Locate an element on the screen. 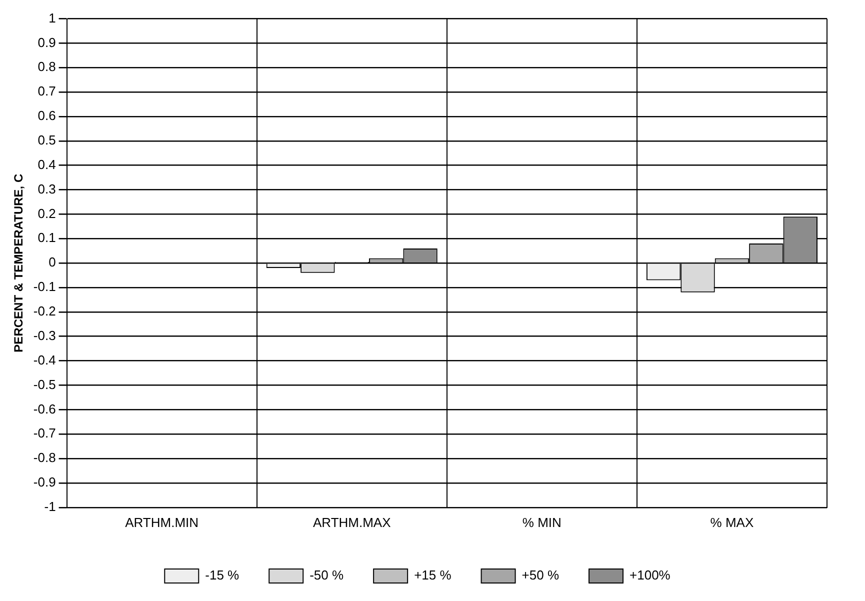 The height and width of the screenshot is (601, 865). y-tick-label: 0.4 is located at coordinates (47, 164).